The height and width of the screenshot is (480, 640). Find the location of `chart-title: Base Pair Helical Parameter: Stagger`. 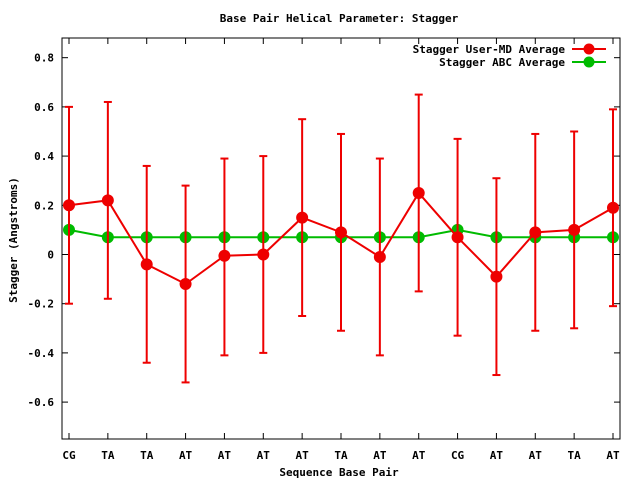

chart-title: Base Pair Helical Parameter: Stagger is located at coordinates (339, 18).